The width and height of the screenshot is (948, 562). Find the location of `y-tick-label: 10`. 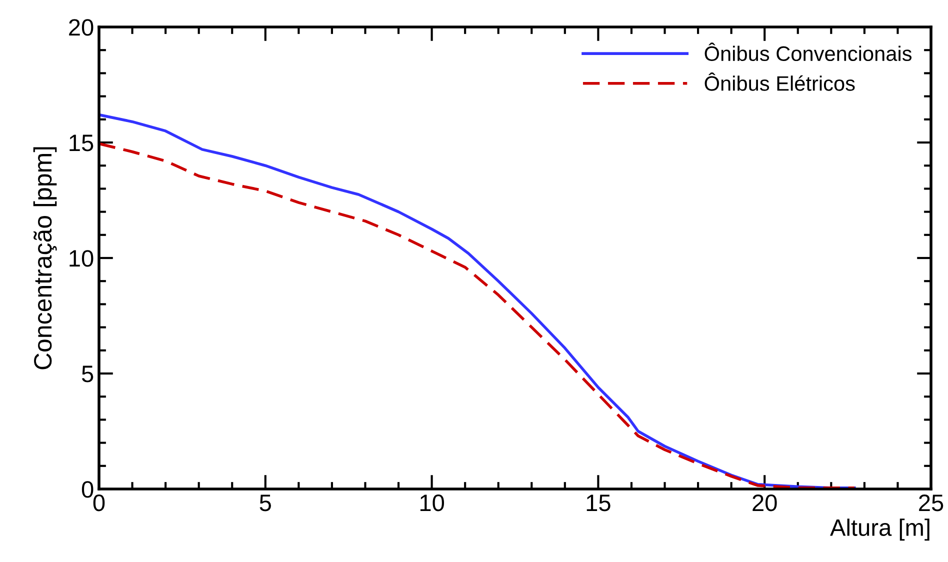

y-tick-label: 10 is located at coordinates (82, 258).